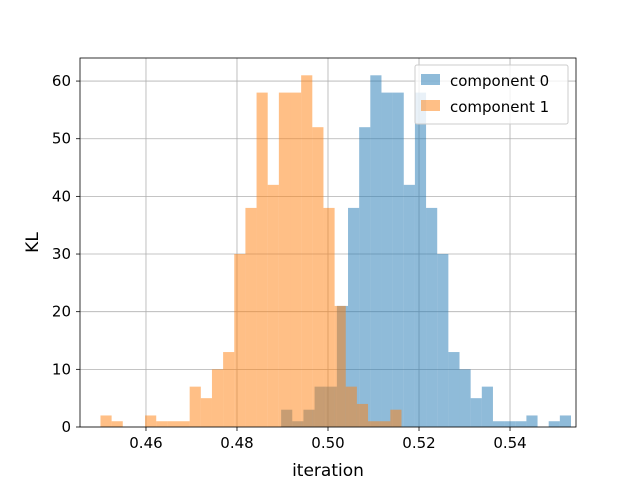 The image size is (640, 484). Describe the element at coordinates (236, 443) in the screenshot. I see `x-tick-label: 0.48` at that location.